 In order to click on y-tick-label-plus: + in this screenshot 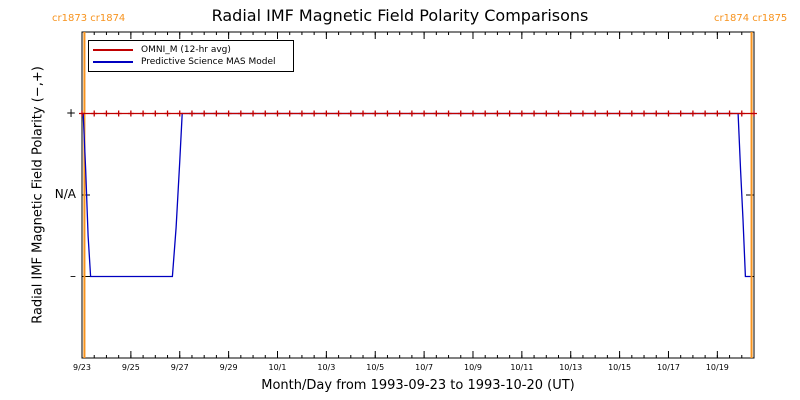, I will do `click(70, 112)`.